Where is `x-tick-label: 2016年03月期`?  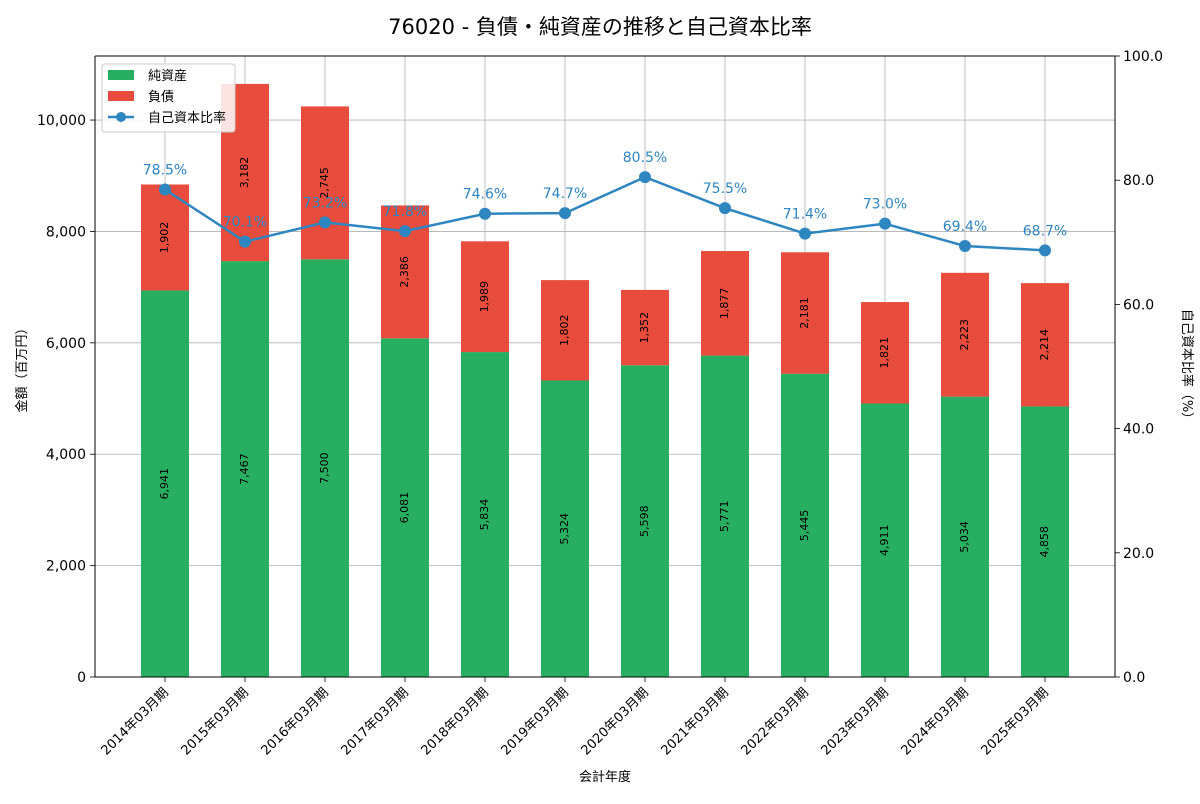
x-tick-label: 2016年03月期 is located at coordinates (295, 721).